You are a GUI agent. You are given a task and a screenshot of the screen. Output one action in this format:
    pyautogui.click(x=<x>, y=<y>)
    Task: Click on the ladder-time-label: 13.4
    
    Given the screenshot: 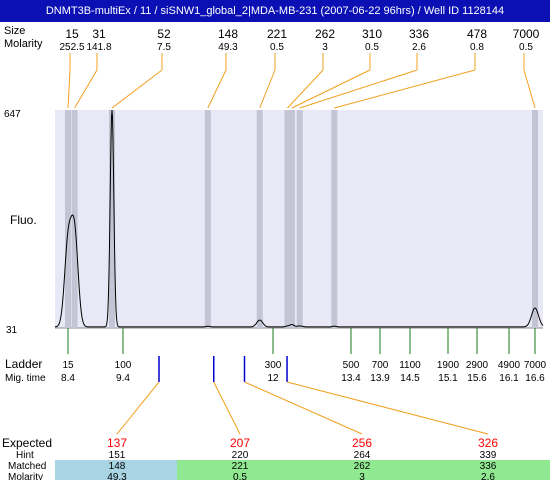 What is the action you would take?
    pyautogui.click(x=351, y=378)
    